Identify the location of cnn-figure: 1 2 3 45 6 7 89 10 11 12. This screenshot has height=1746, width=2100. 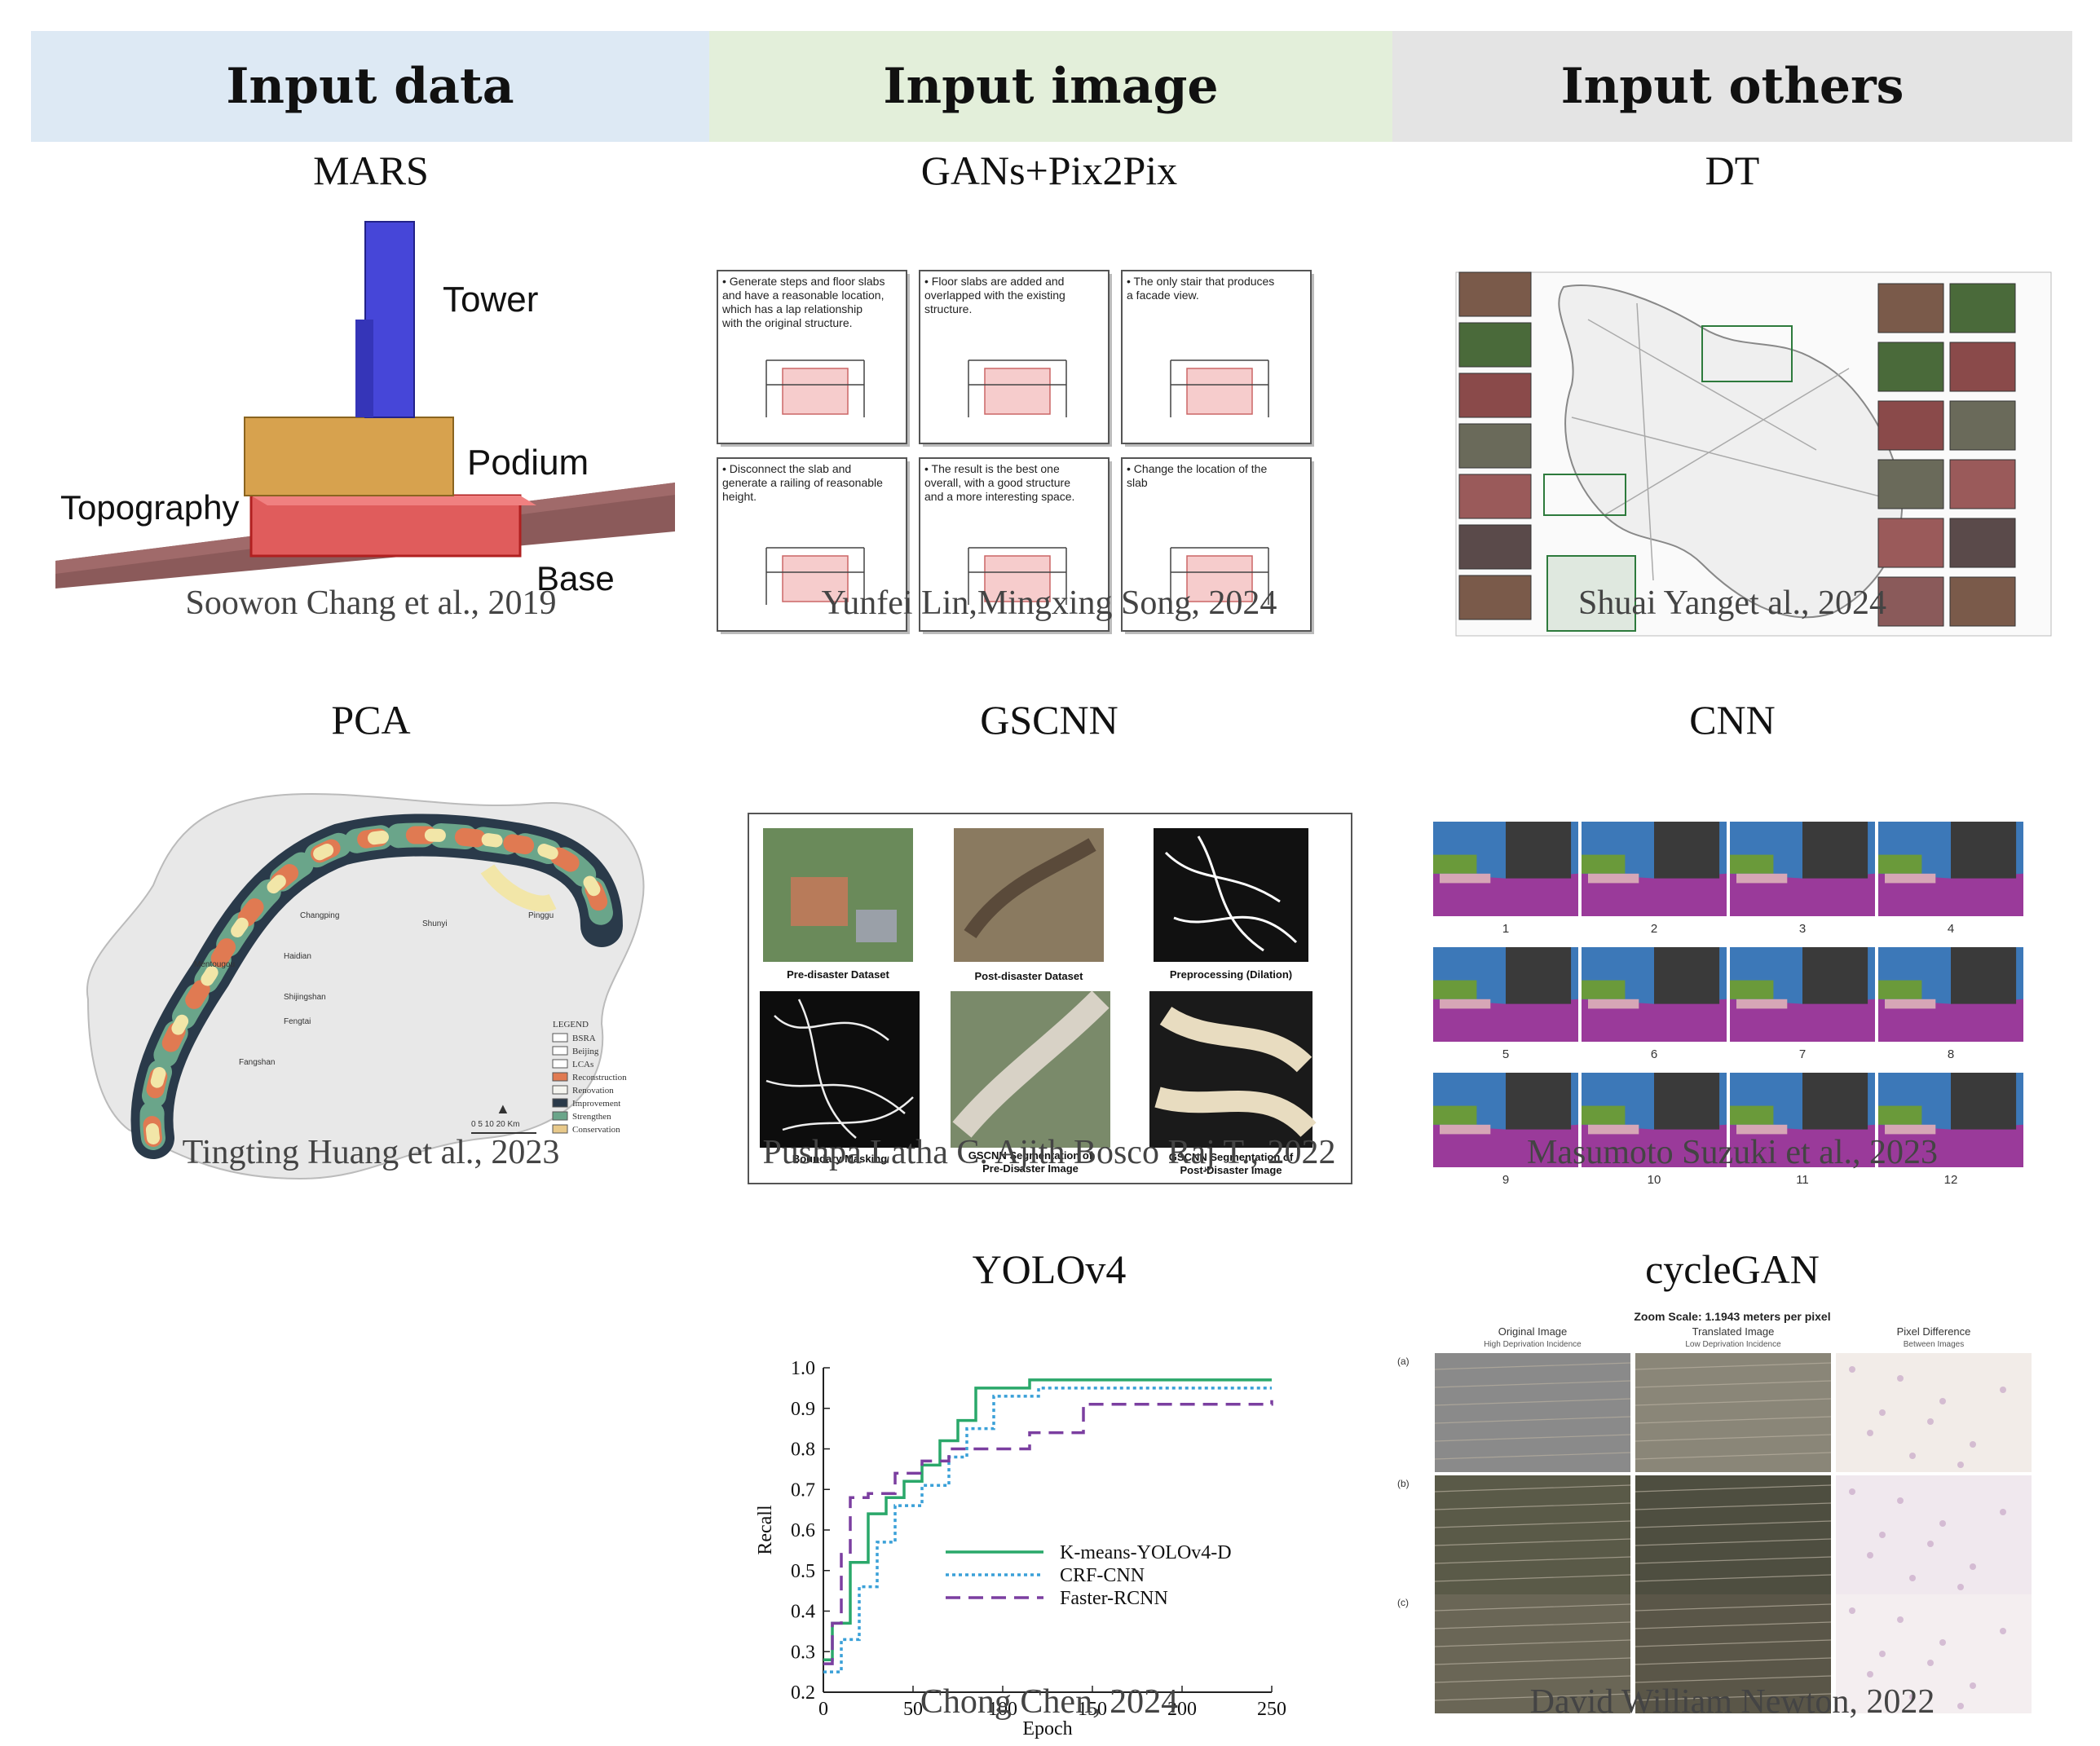
(1728, 1004).